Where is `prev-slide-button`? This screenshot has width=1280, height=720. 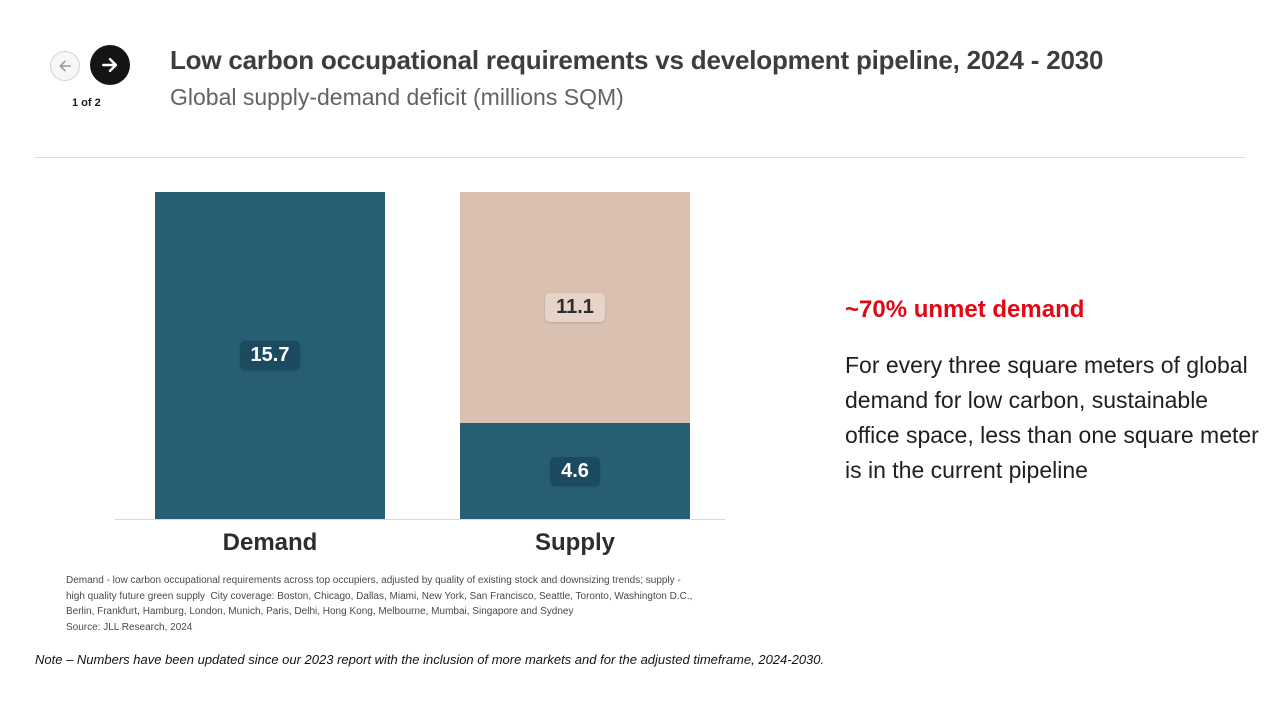 prev-slide-button is located at coordinates (65, 66).